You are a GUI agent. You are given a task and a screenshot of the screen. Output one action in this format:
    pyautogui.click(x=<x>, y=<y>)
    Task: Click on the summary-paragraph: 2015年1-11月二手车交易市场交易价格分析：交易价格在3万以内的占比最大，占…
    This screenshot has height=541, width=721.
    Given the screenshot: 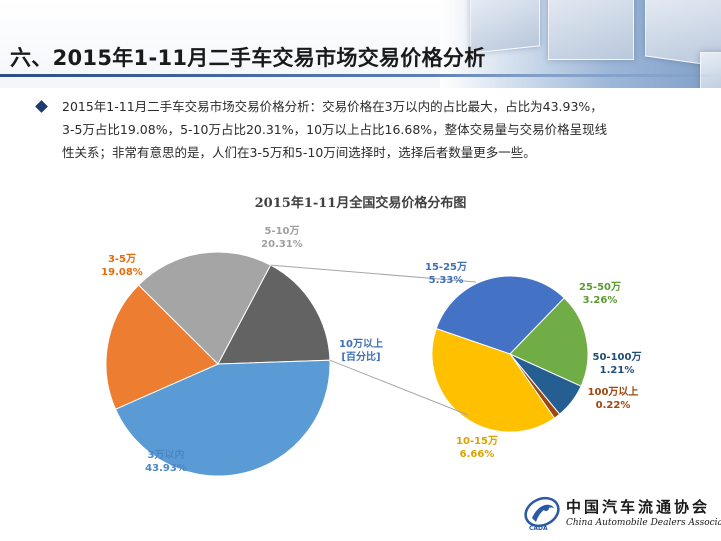 What is the action you would take?
    pyautogui.click(x=367, y=129)
    